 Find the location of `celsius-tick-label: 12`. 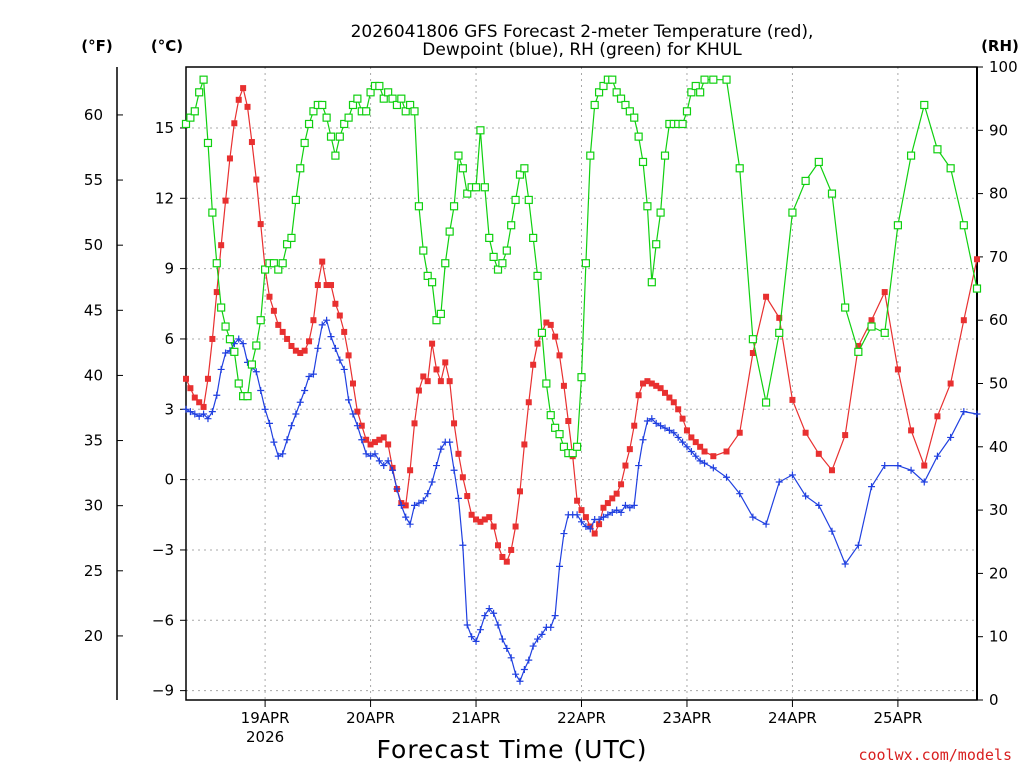

celsius-tick-label: 12 is located at coordinates (164, 198).